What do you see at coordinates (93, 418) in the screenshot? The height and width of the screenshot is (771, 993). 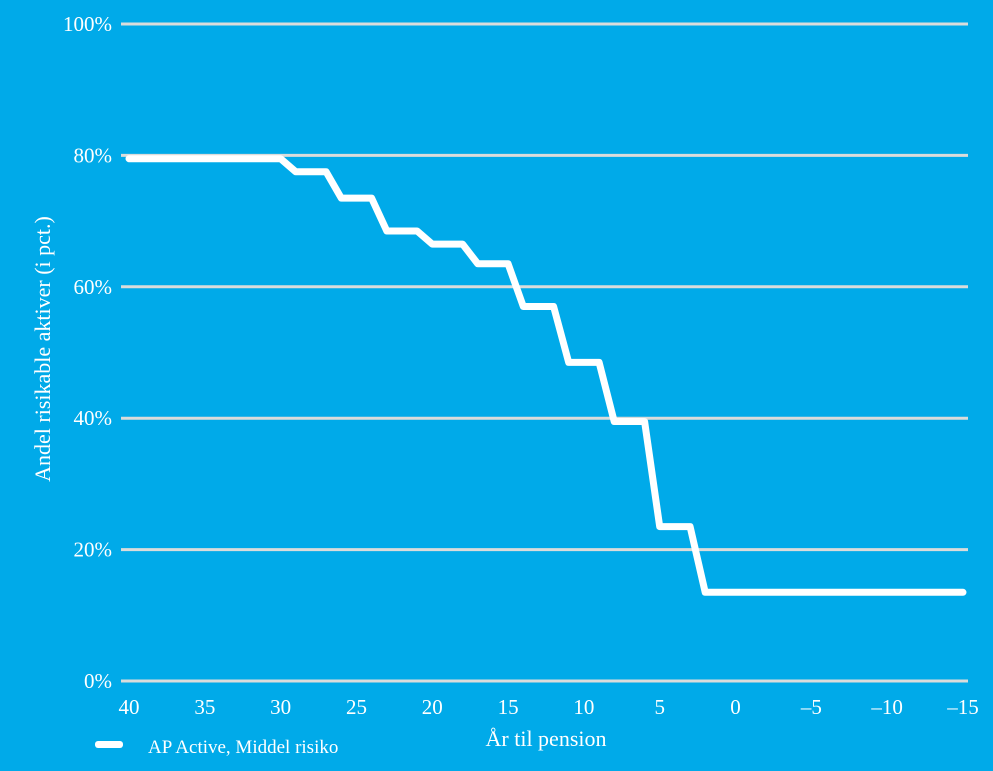 I see `y-tick-label: 40%` at bounding box center [93, 418].